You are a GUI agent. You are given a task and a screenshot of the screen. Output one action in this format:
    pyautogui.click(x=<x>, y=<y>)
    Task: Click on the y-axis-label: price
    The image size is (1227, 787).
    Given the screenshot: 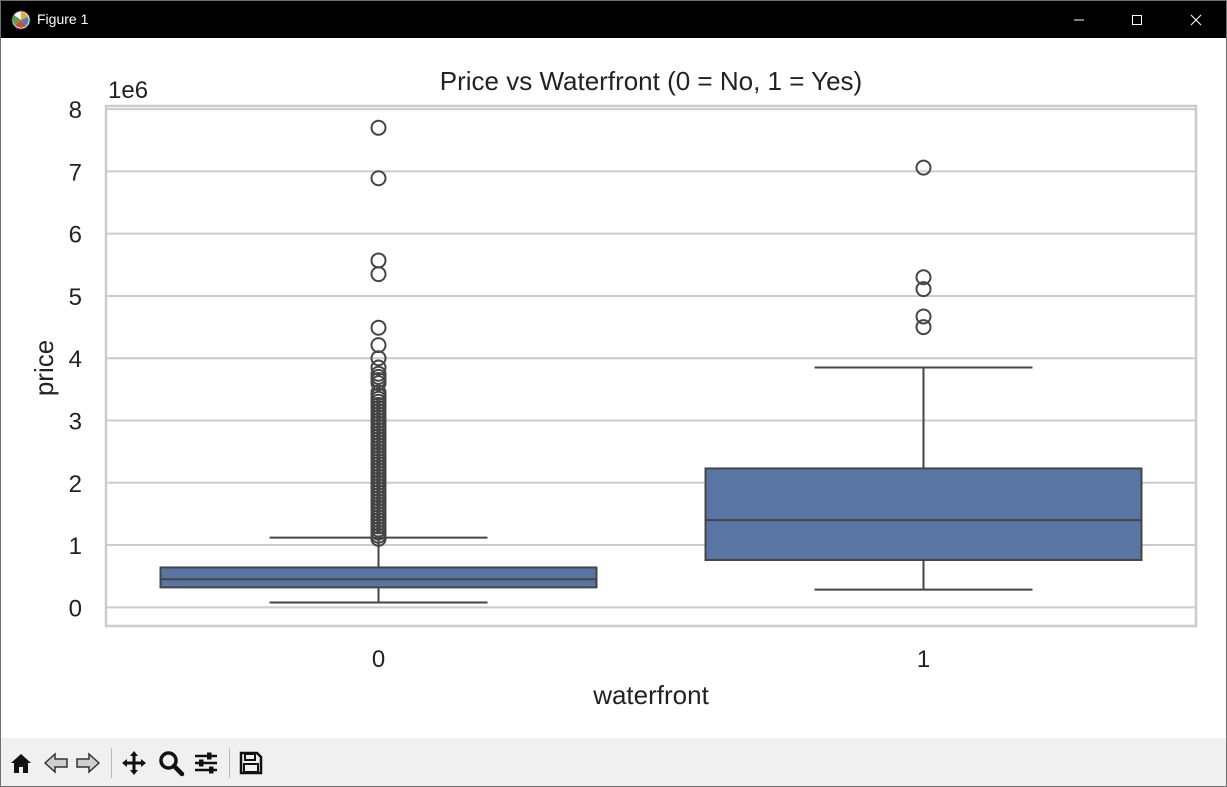 What is the action you would take?
    pyautogui.click(x=44, y=368)
    